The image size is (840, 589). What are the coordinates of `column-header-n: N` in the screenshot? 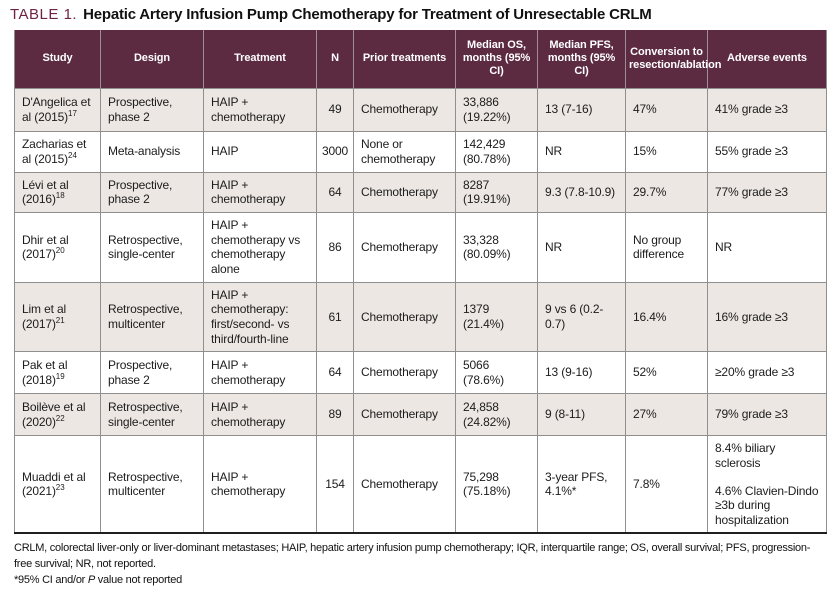 It's located at (335, 59).